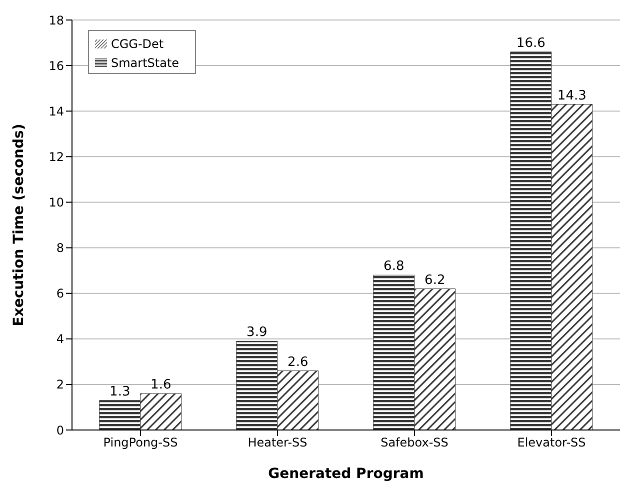 This screenshot has height=495, width=638. I want to click on data-label: 1.3, so click(120, 392).